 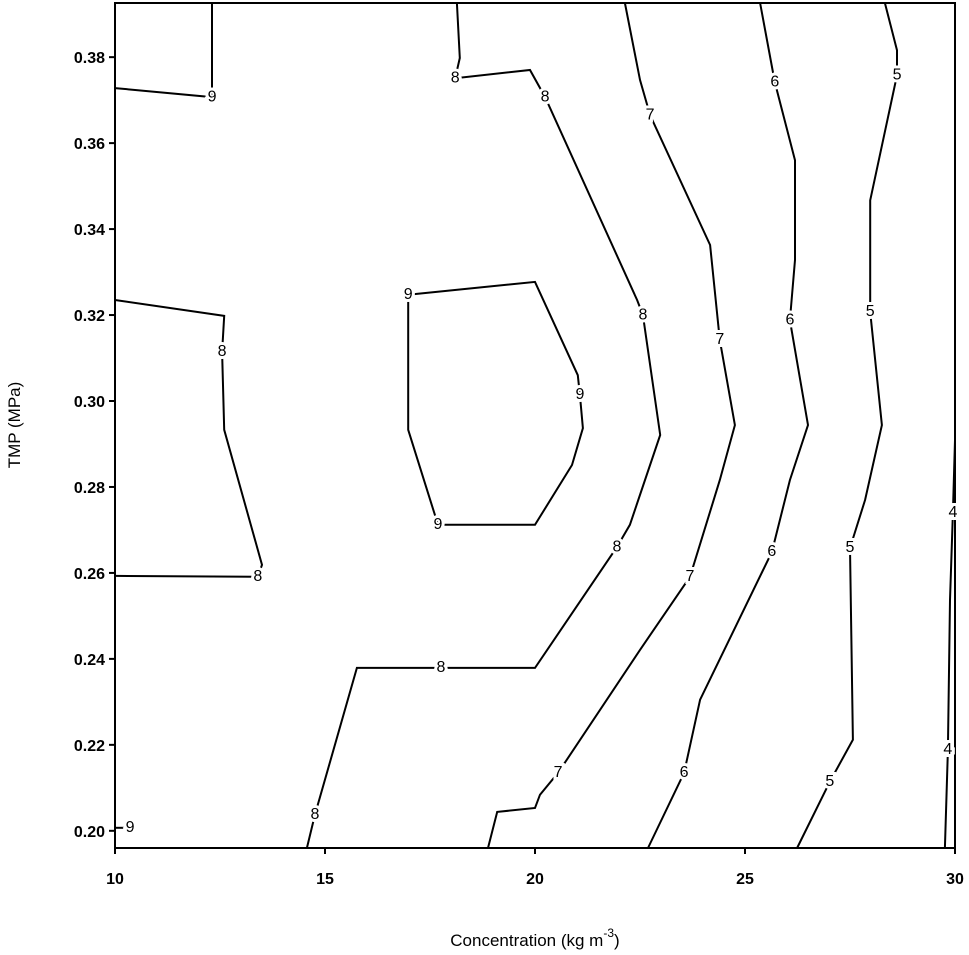 I want to click on x-axis-label: Concentration (kg m-3), so click(x=534, y=938).